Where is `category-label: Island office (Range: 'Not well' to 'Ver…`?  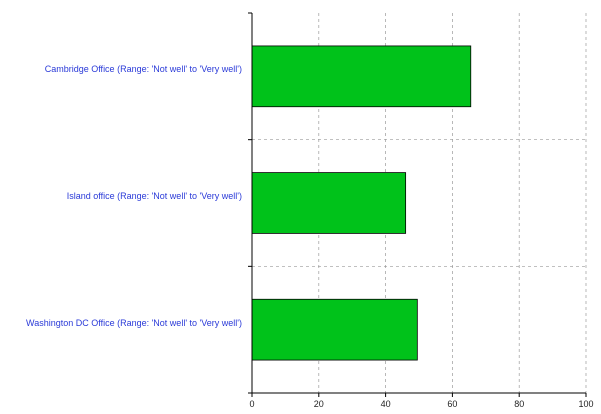 category-label: Island office (Range: 'Not well' to 'Ver… is located at coordinates (154, 196).